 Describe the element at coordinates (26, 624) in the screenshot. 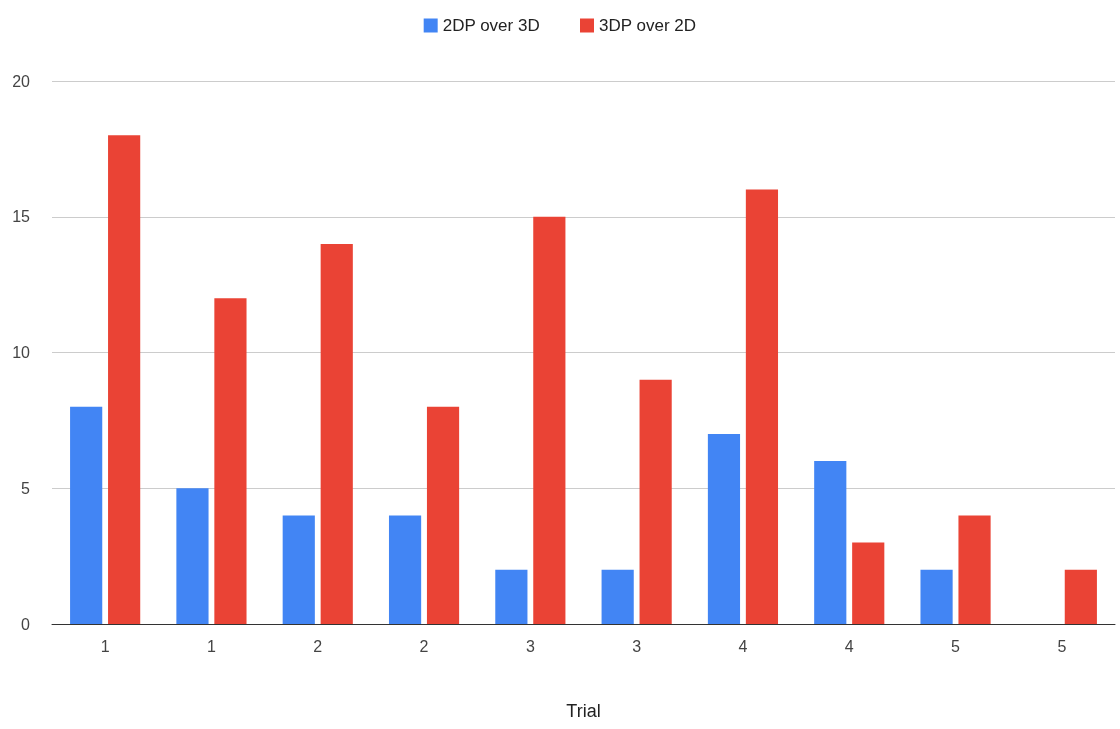

I see `y-tick-label: 0` at that location.